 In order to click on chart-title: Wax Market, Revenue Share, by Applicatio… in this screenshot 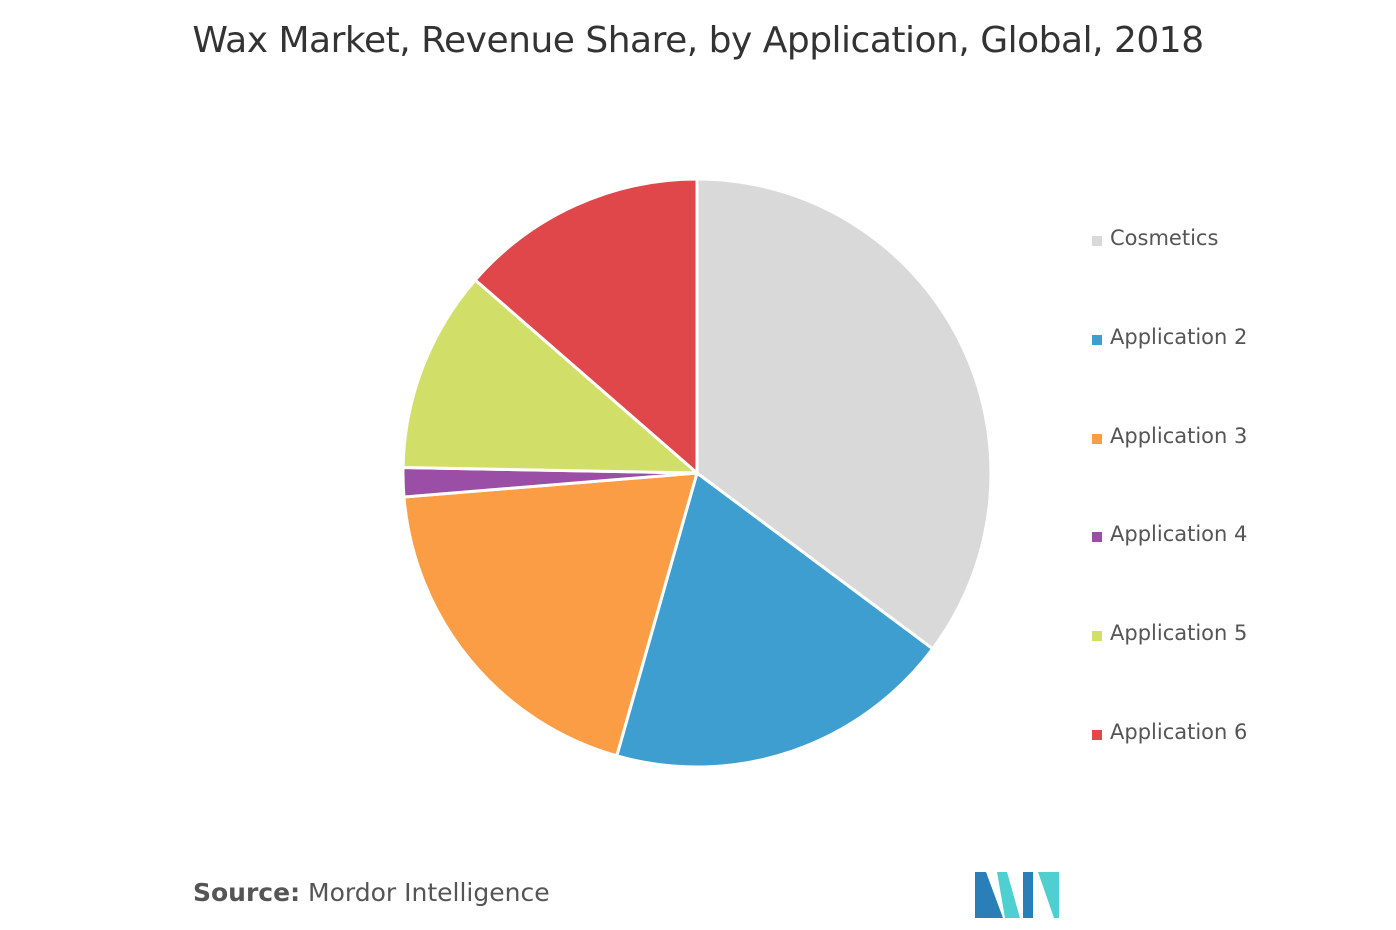, I will do `click(698, 40)`.